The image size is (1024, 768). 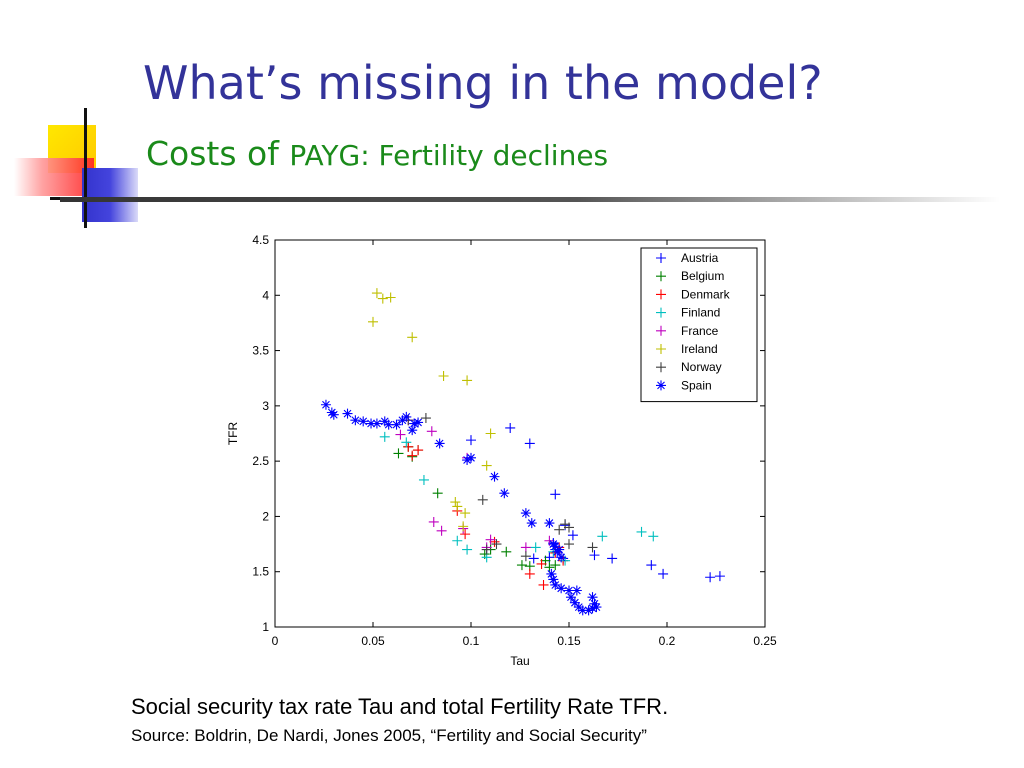 What do you see at coordinates (700, 313) in the screenshot?
I see `legend-label: Finland` at bounding box center [700, 313].